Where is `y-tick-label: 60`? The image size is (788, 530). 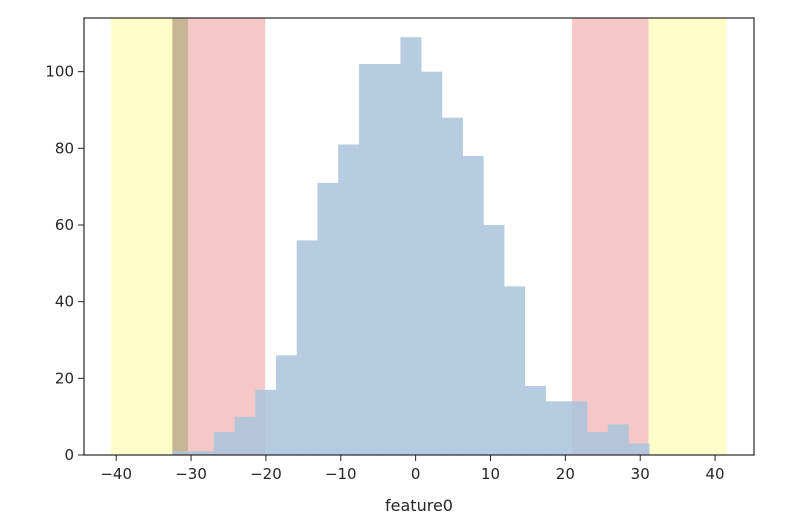
y-tick-label: 60 is located at coordinates (64, 225).